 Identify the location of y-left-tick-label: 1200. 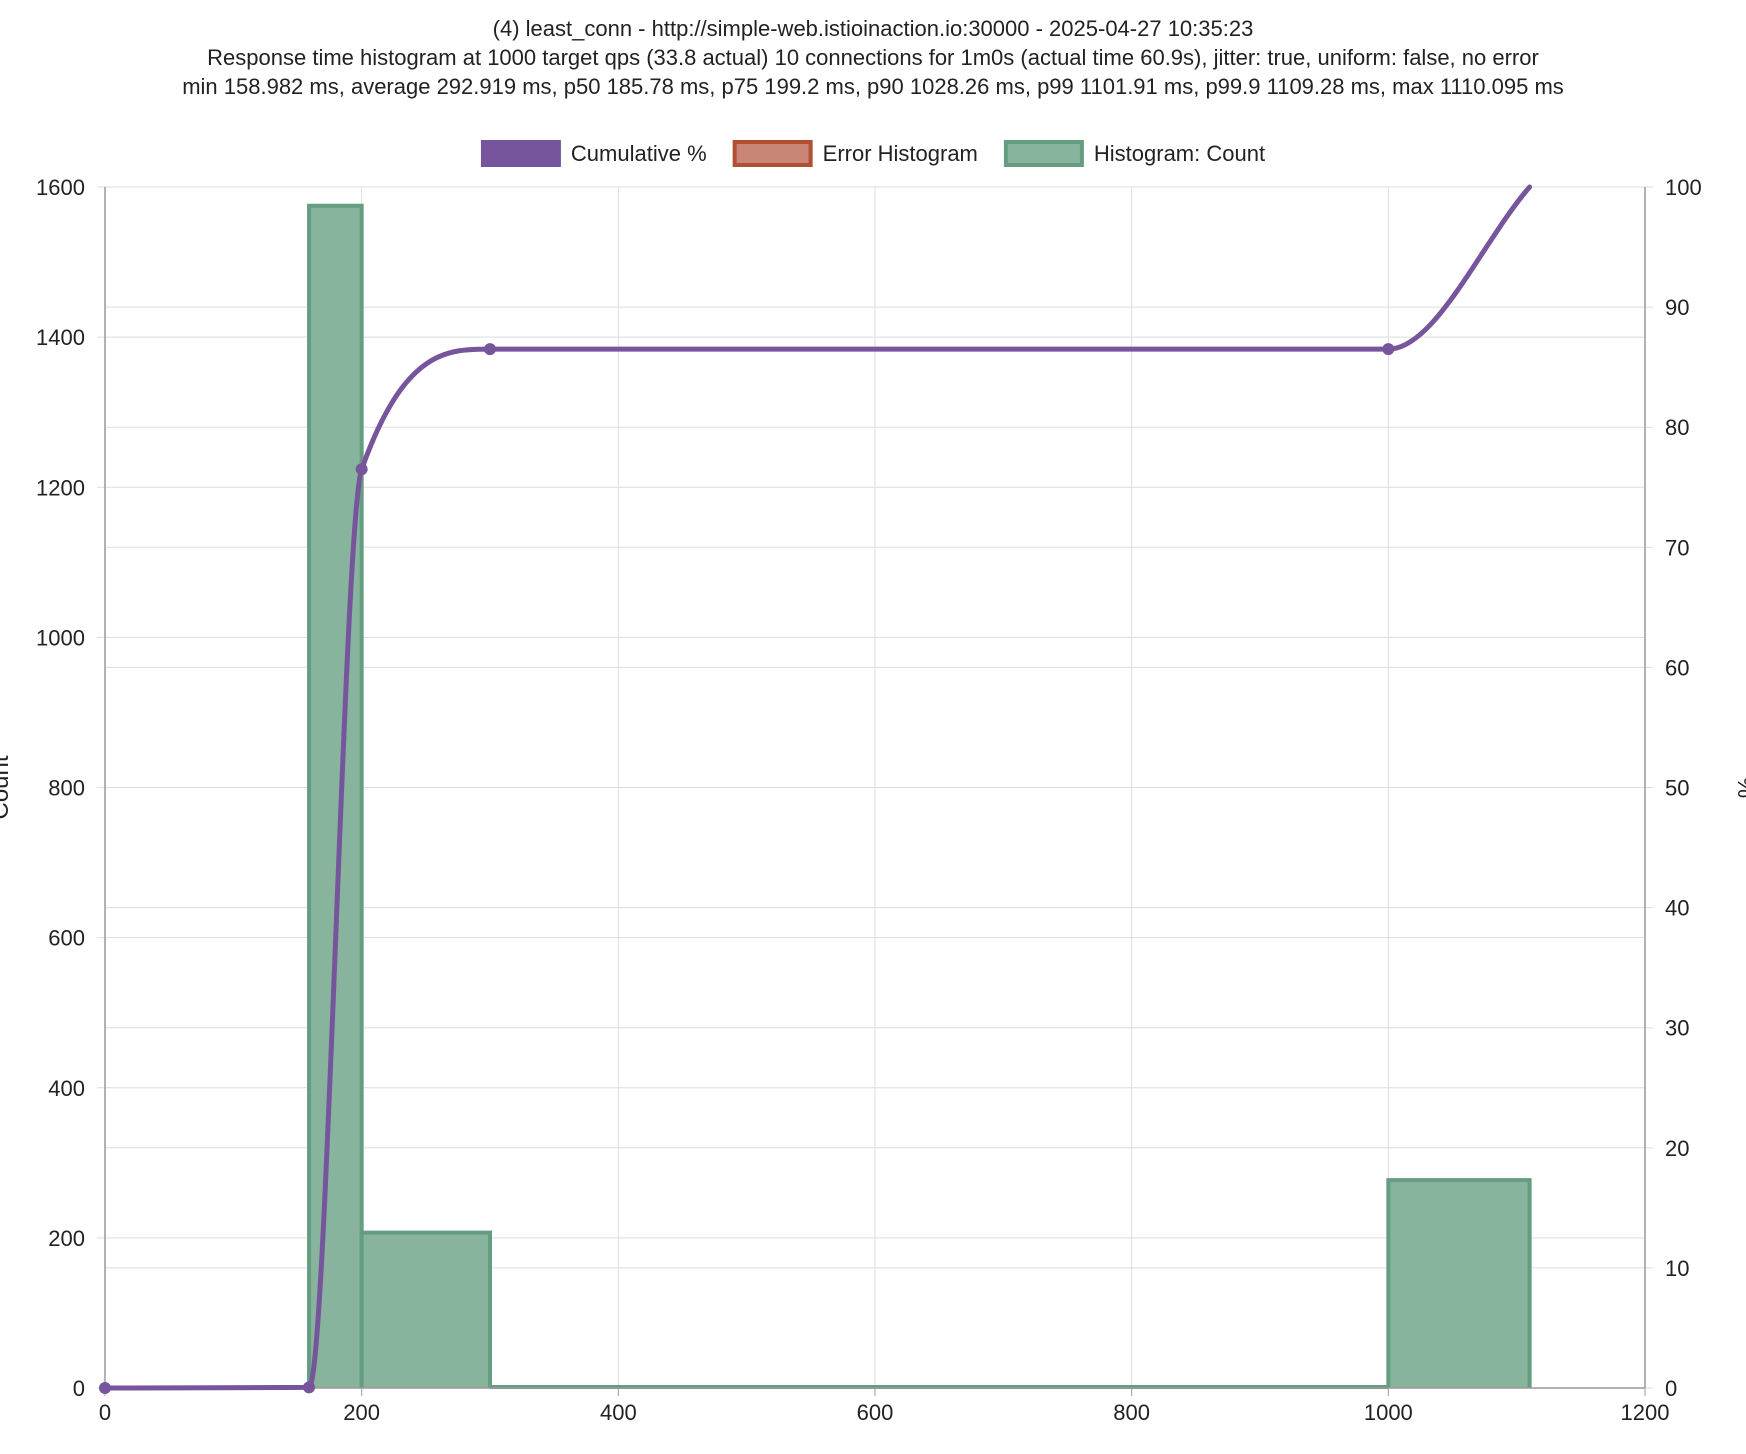
(60, 487).